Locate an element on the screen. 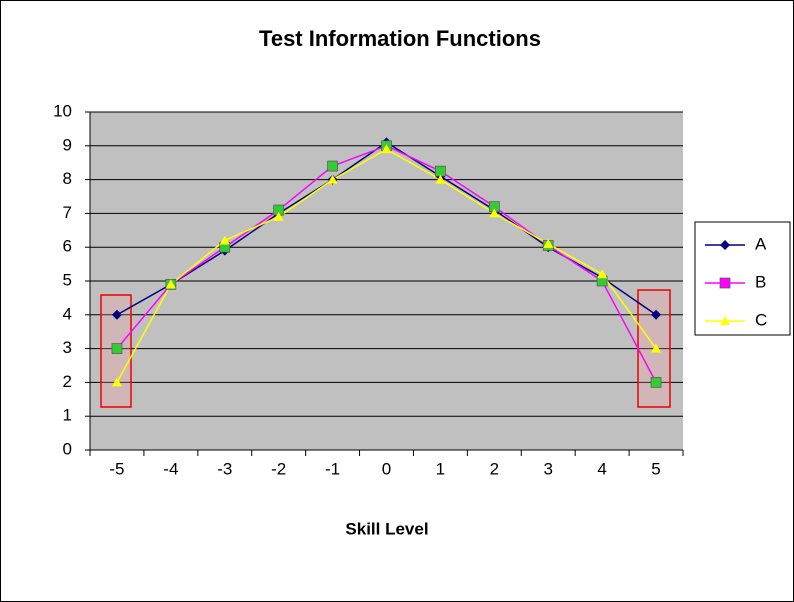 This screenshot has height=602, width=794. y-tick-label: 3 is located at coordinates (67, 347).